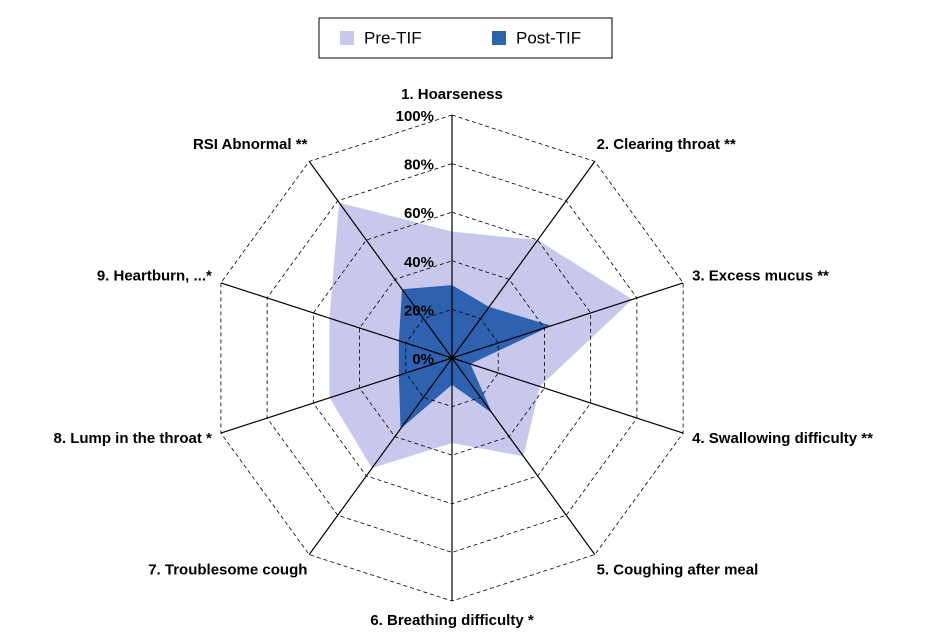 Image resolution: width=933 pixels, height=640 pixels. I want to click on category-label: 3. Excess mucus **, so click(760, 276).